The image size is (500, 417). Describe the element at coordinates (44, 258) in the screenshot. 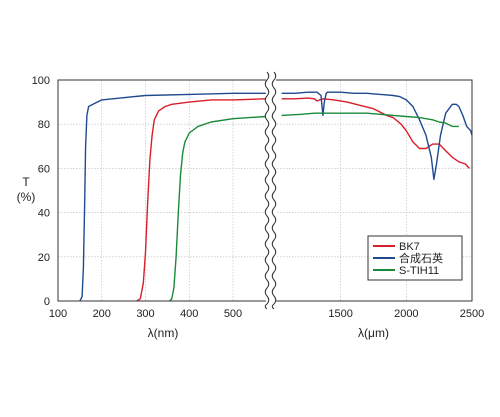

I see `y-tick-label: 20` at that location.